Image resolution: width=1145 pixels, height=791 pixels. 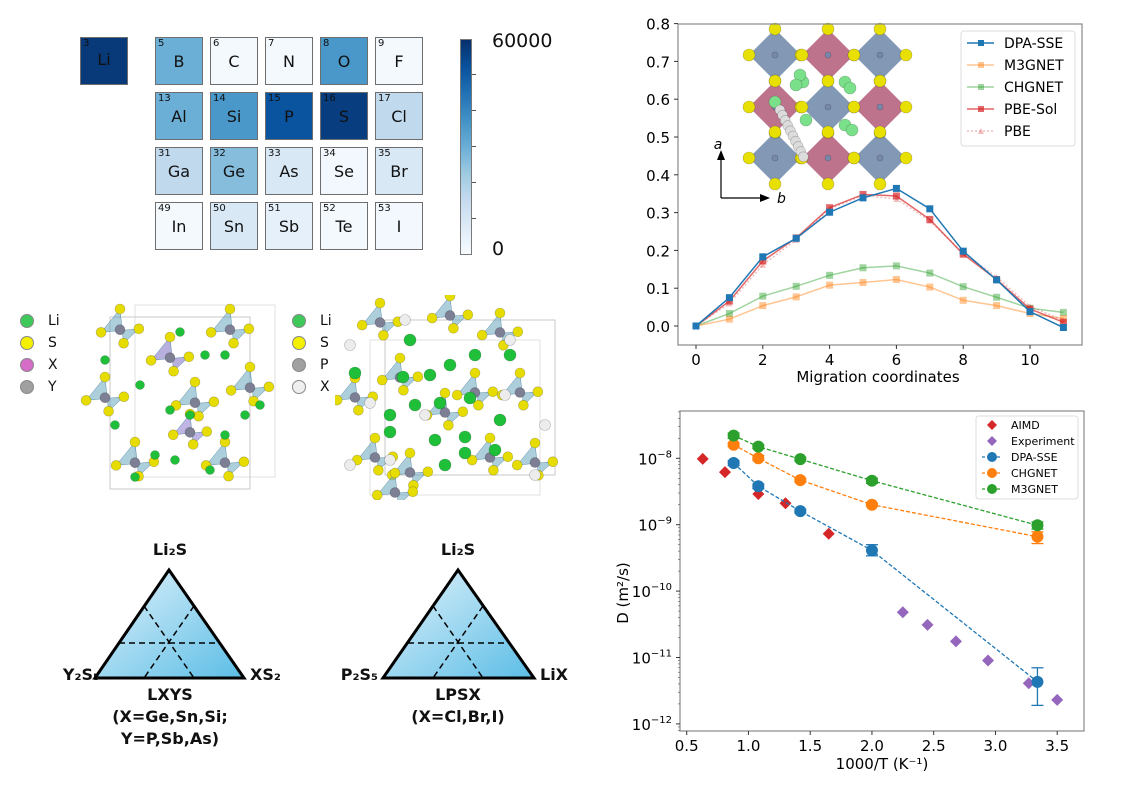 What do you see at coordinates (658, 251) in the screenshot?
I see `y-tick-label: 0.2` at bounding box center [658, 251].